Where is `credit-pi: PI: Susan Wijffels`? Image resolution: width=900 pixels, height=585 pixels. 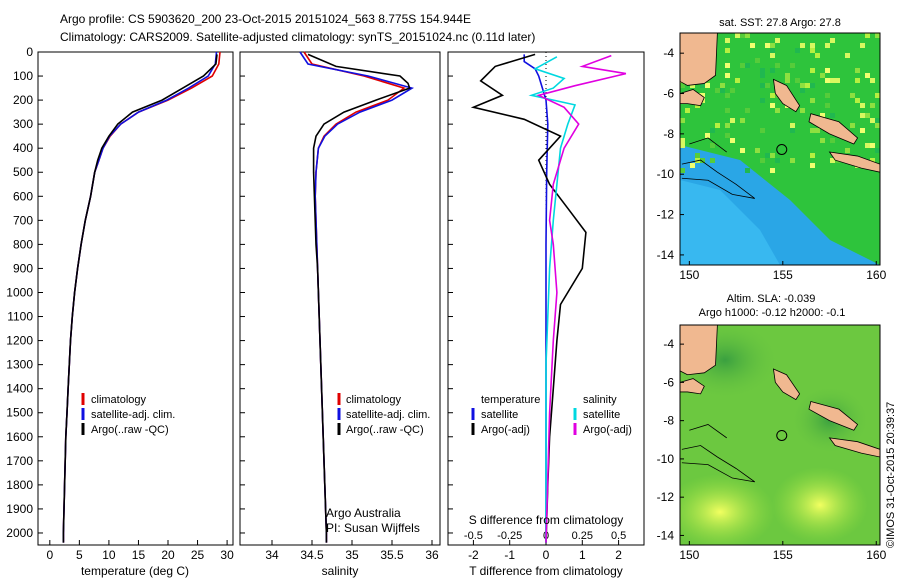
credit-pi: PI: Susan Wijffels is located at coordinates (373, 528).